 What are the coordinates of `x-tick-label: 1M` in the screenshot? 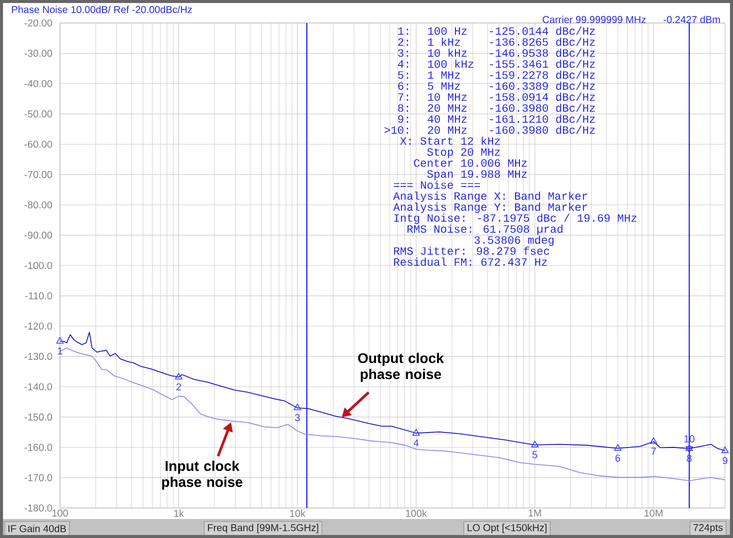 It's located at (534, 513).